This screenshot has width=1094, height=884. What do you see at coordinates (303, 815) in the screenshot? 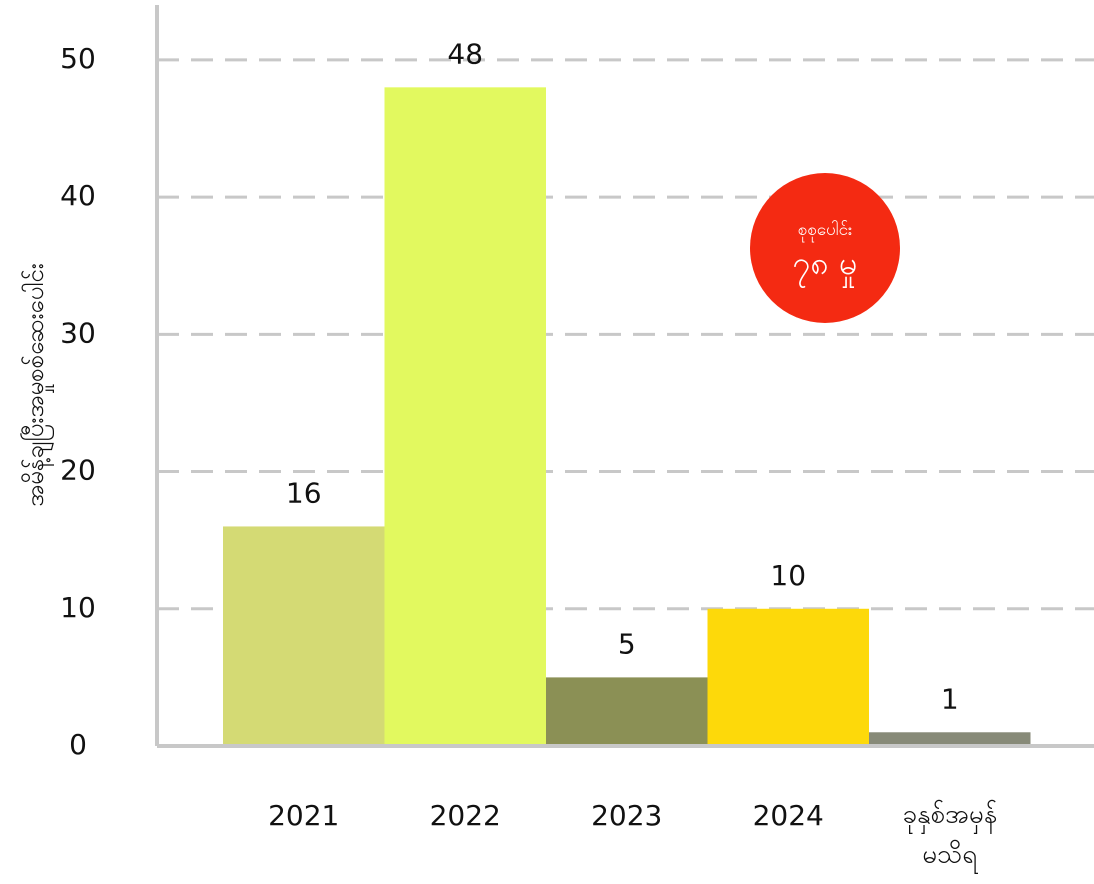
I see `x-tick-label: 2021` at bounding box center [303, 815].